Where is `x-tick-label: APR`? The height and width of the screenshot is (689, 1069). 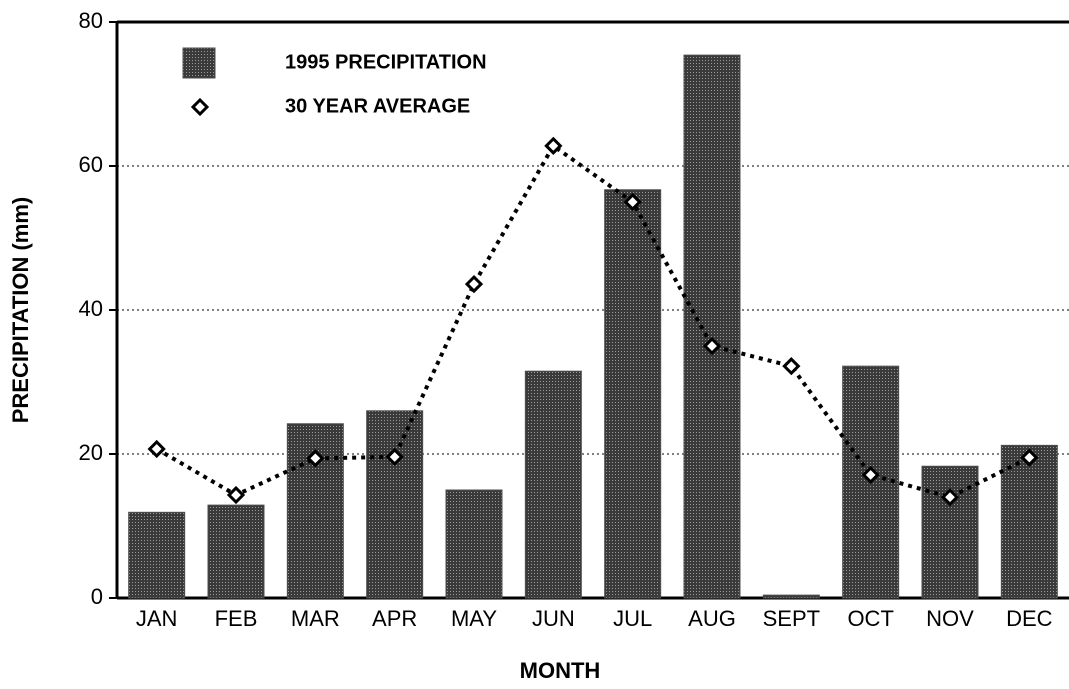
x-tick-label: APR is located at coordinates (394, 618).